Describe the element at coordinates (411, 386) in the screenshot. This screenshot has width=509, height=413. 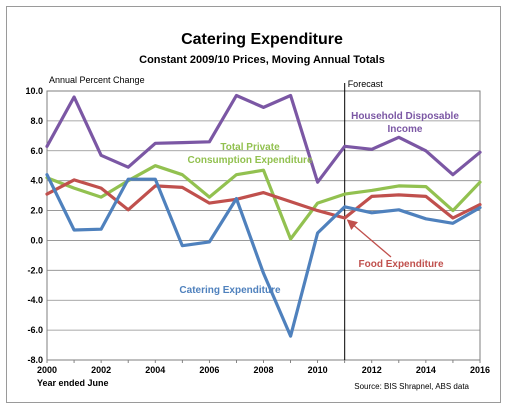
I see `source-note: Source: BIS Shrapnel, ABS data` at that location.